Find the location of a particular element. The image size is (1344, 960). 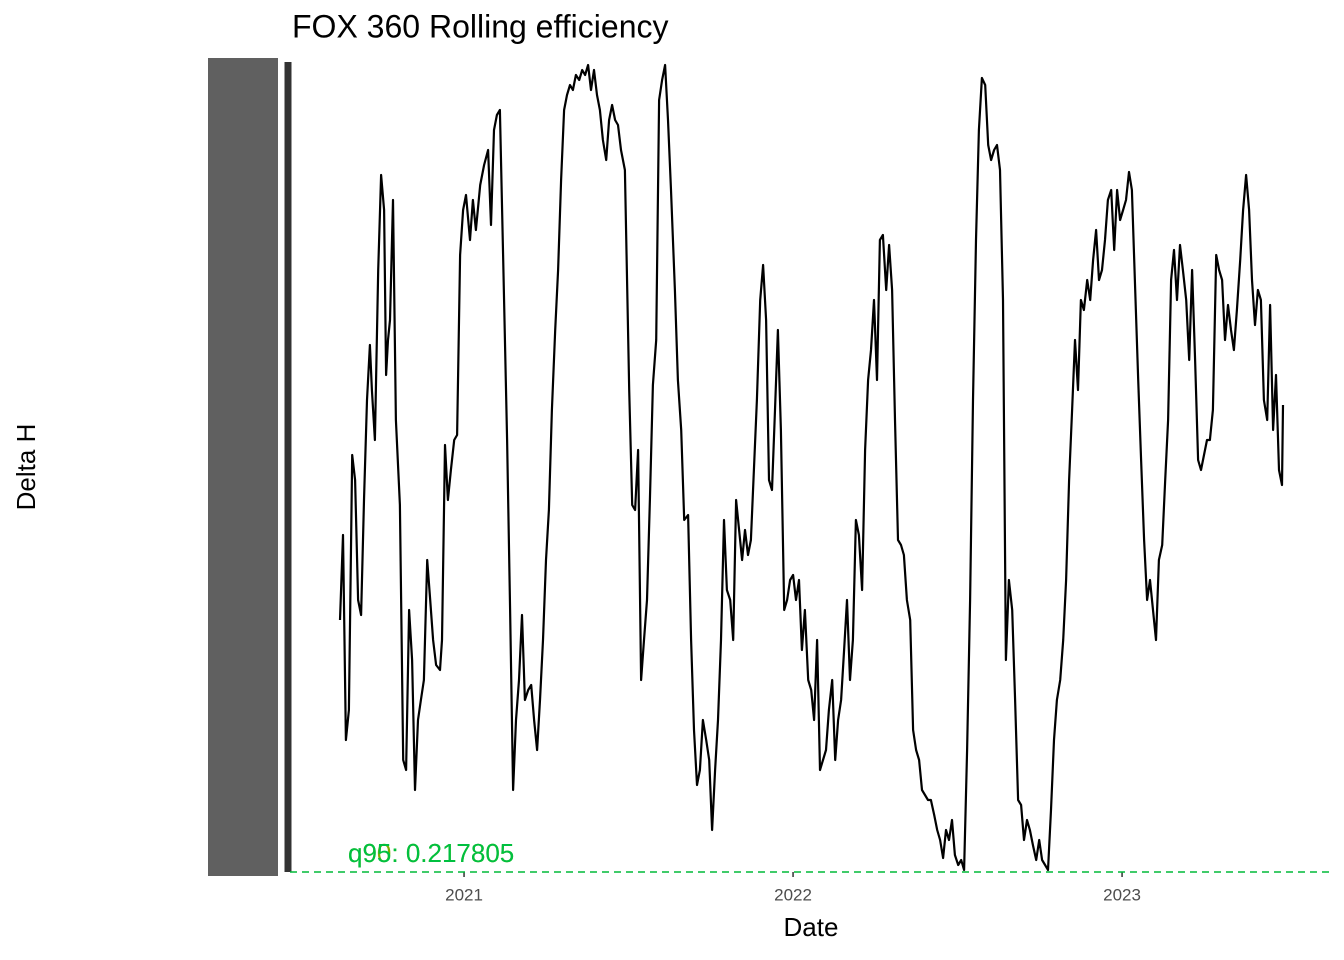

x-tick-label: 2023 is located at coordinates (1122, 894).